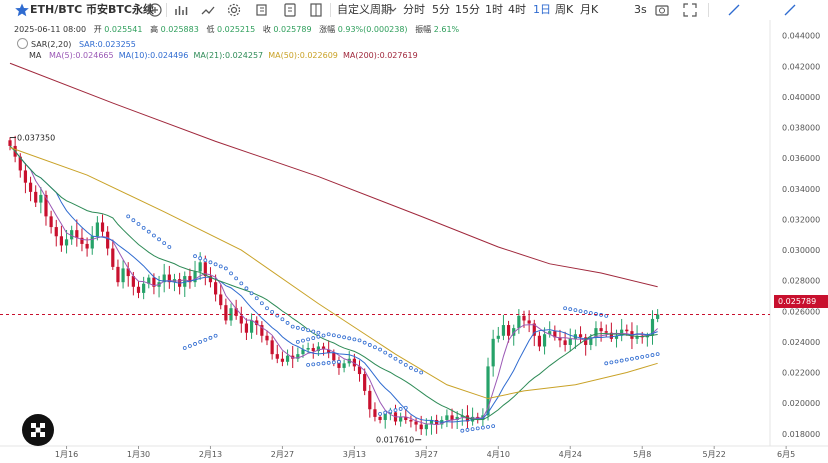 The image size is (828, 463). Describe the element at coordinates (494, 9) in the screenshot. I see `interval-4: 1时` at that location.